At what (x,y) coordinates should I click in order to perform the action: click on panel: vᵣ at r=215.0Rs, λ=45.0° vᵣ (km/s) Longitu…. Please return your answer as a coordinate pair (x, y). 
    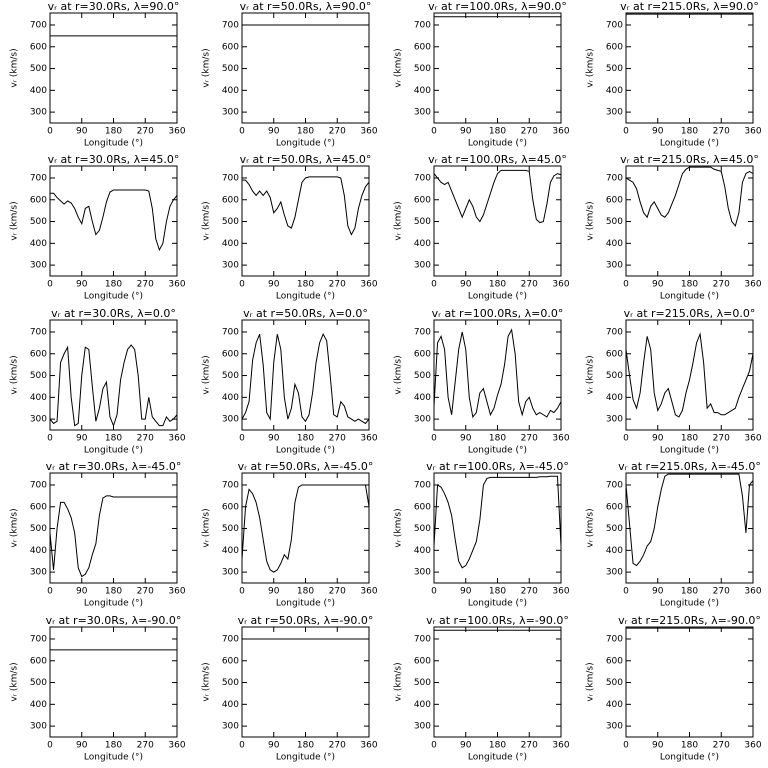
    Looking at the image, I should click on (674, 227).